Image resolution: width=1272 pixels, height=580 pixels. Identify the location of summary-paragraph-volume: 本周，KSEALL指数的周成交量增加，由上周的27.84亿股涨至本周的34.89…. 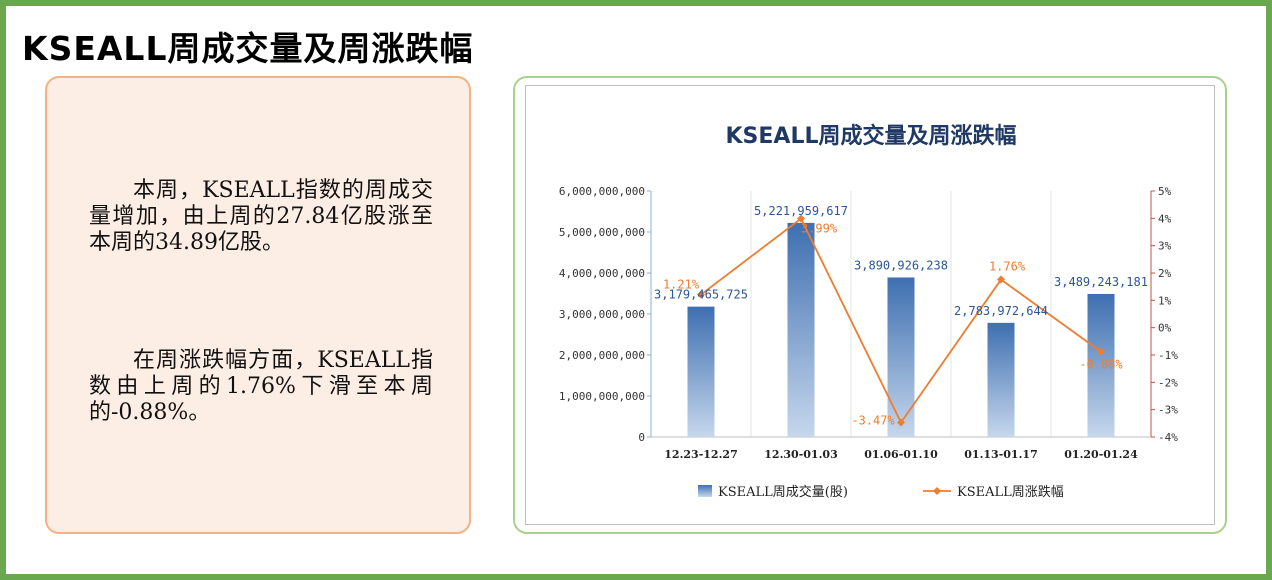
(261, 216).